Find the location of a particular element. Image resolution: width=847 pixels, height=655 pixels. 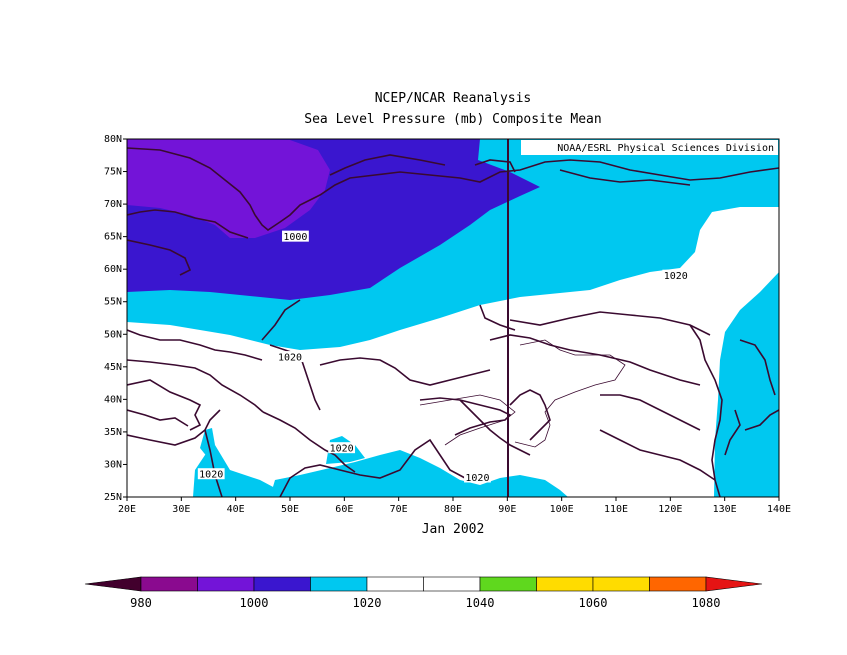

colorbar-label: 1000 is located at coordinates (254, 603).